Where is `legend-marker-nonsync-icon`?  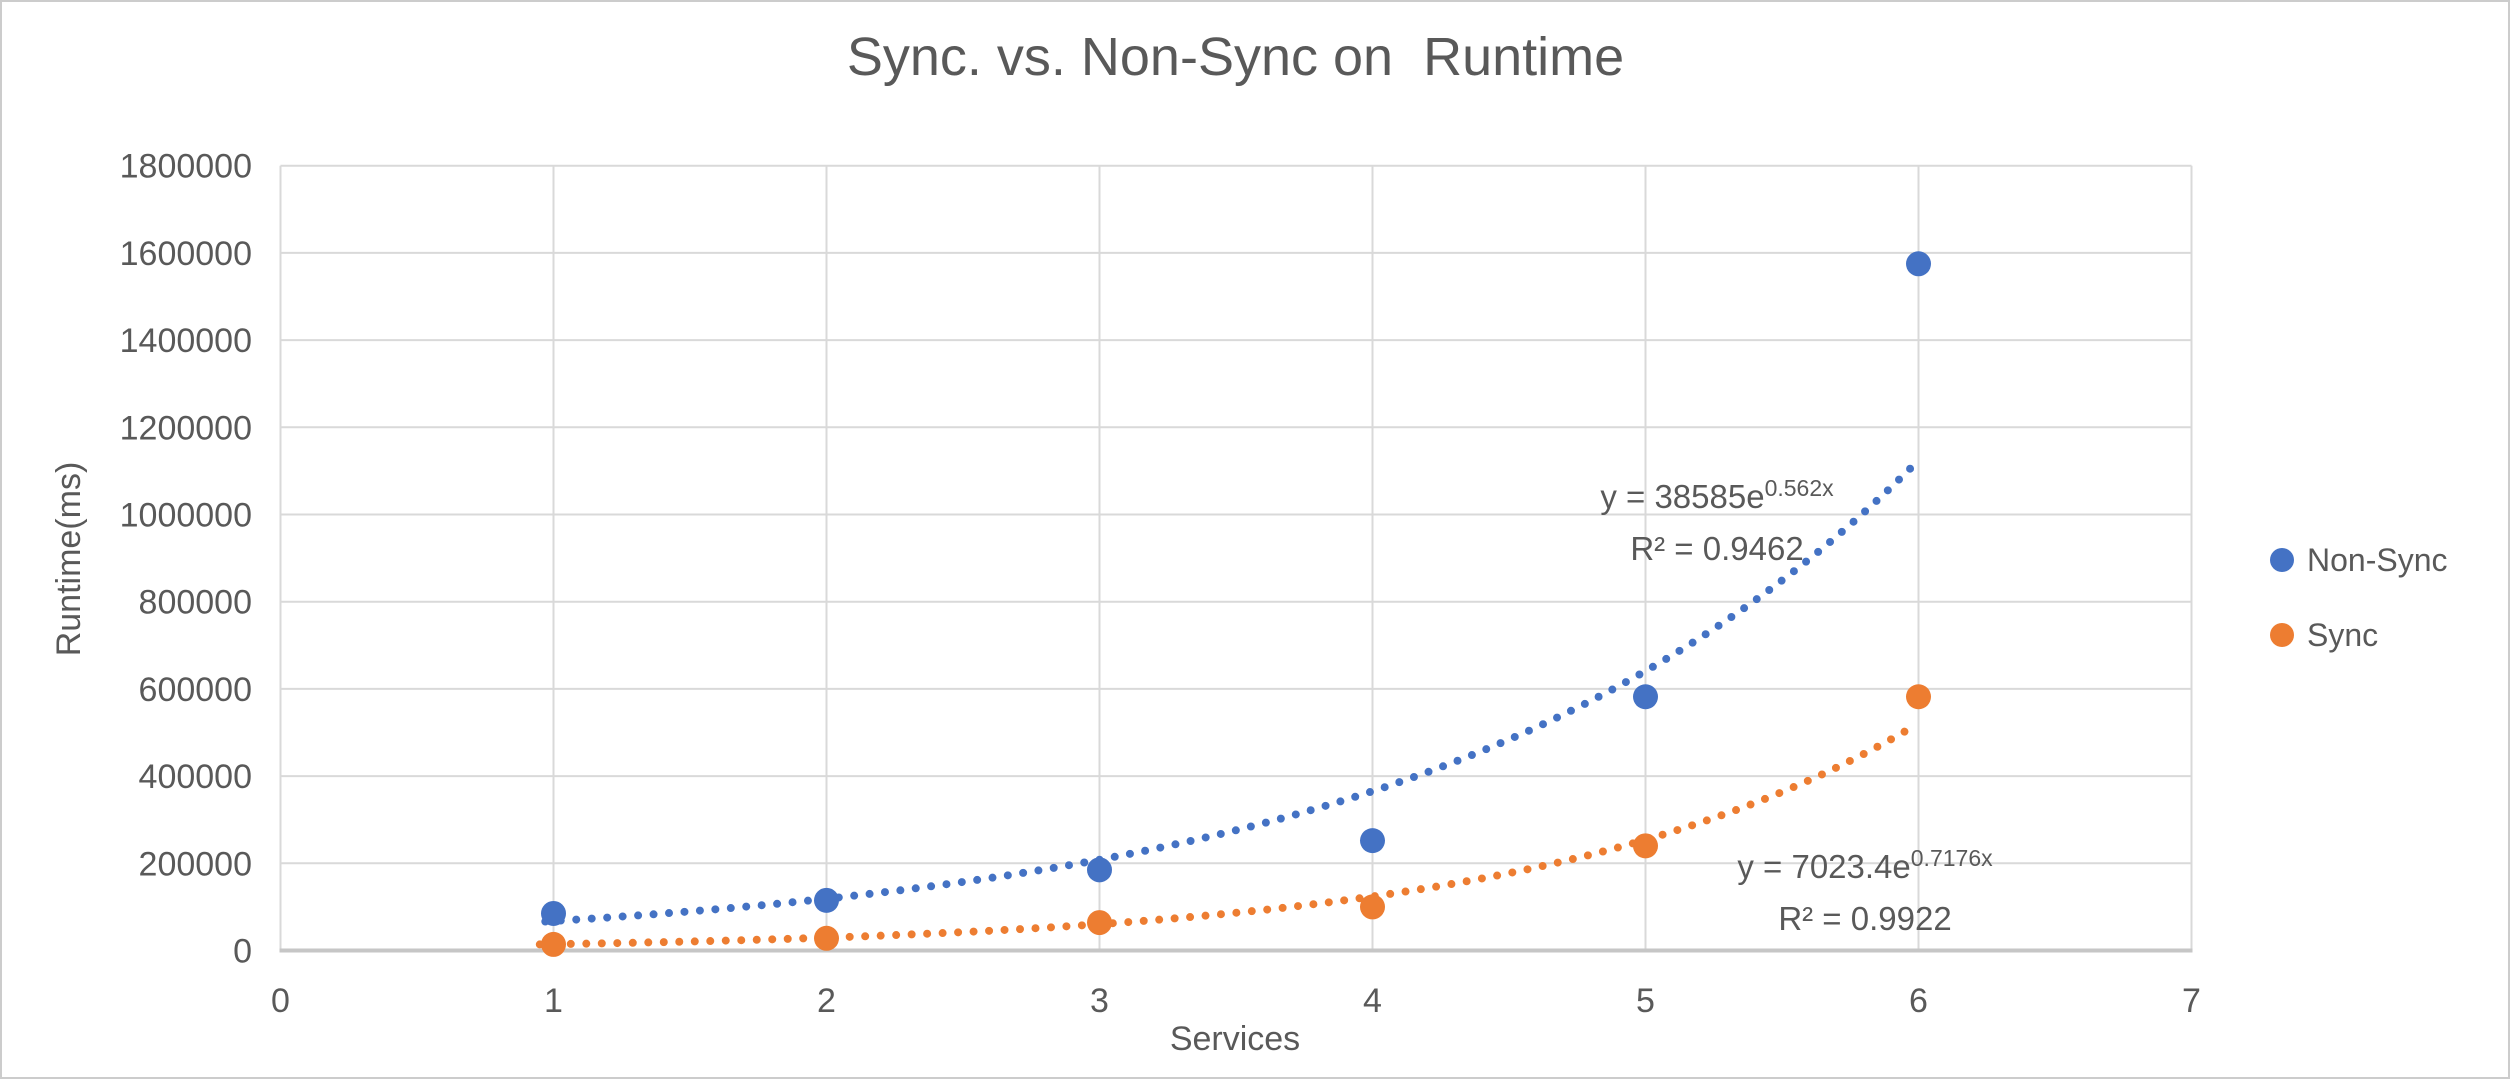
legend-marker-nonsync-icon is located at coordinates (2282, 560).